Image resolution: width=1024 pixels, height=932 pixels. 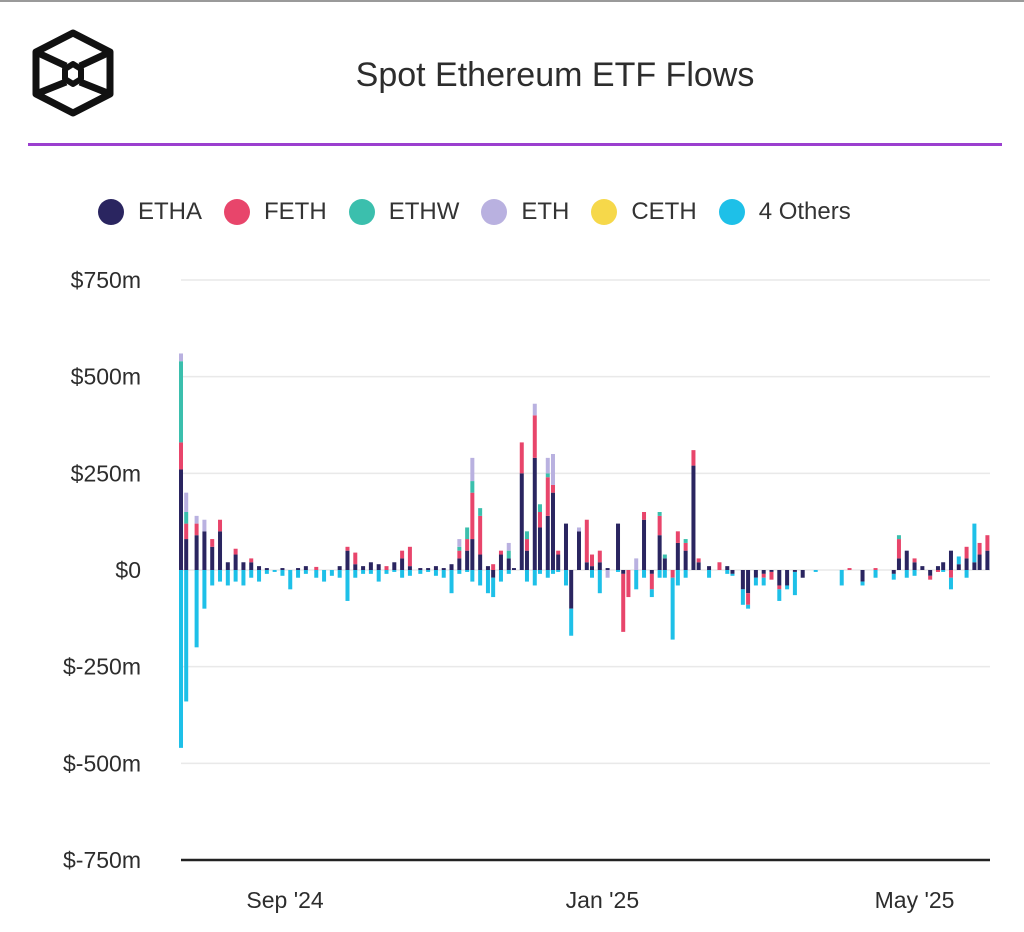 What do you see at coordinates (102, 667) in the screenshot?
I see `y-tick-label: $-250m` at bounding box center [102, 667].